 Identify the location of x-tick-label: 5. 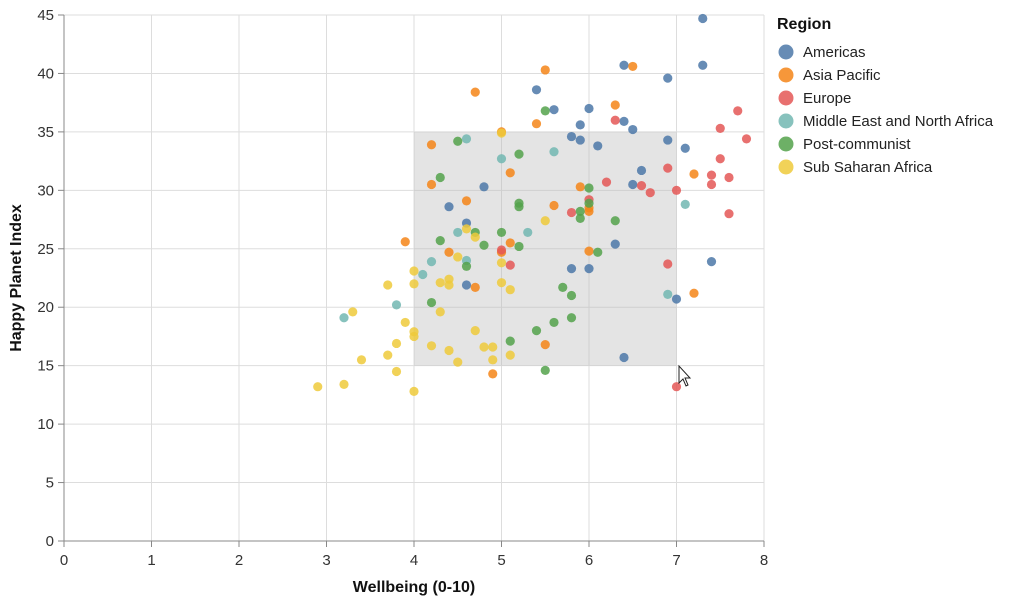
(501, 560).